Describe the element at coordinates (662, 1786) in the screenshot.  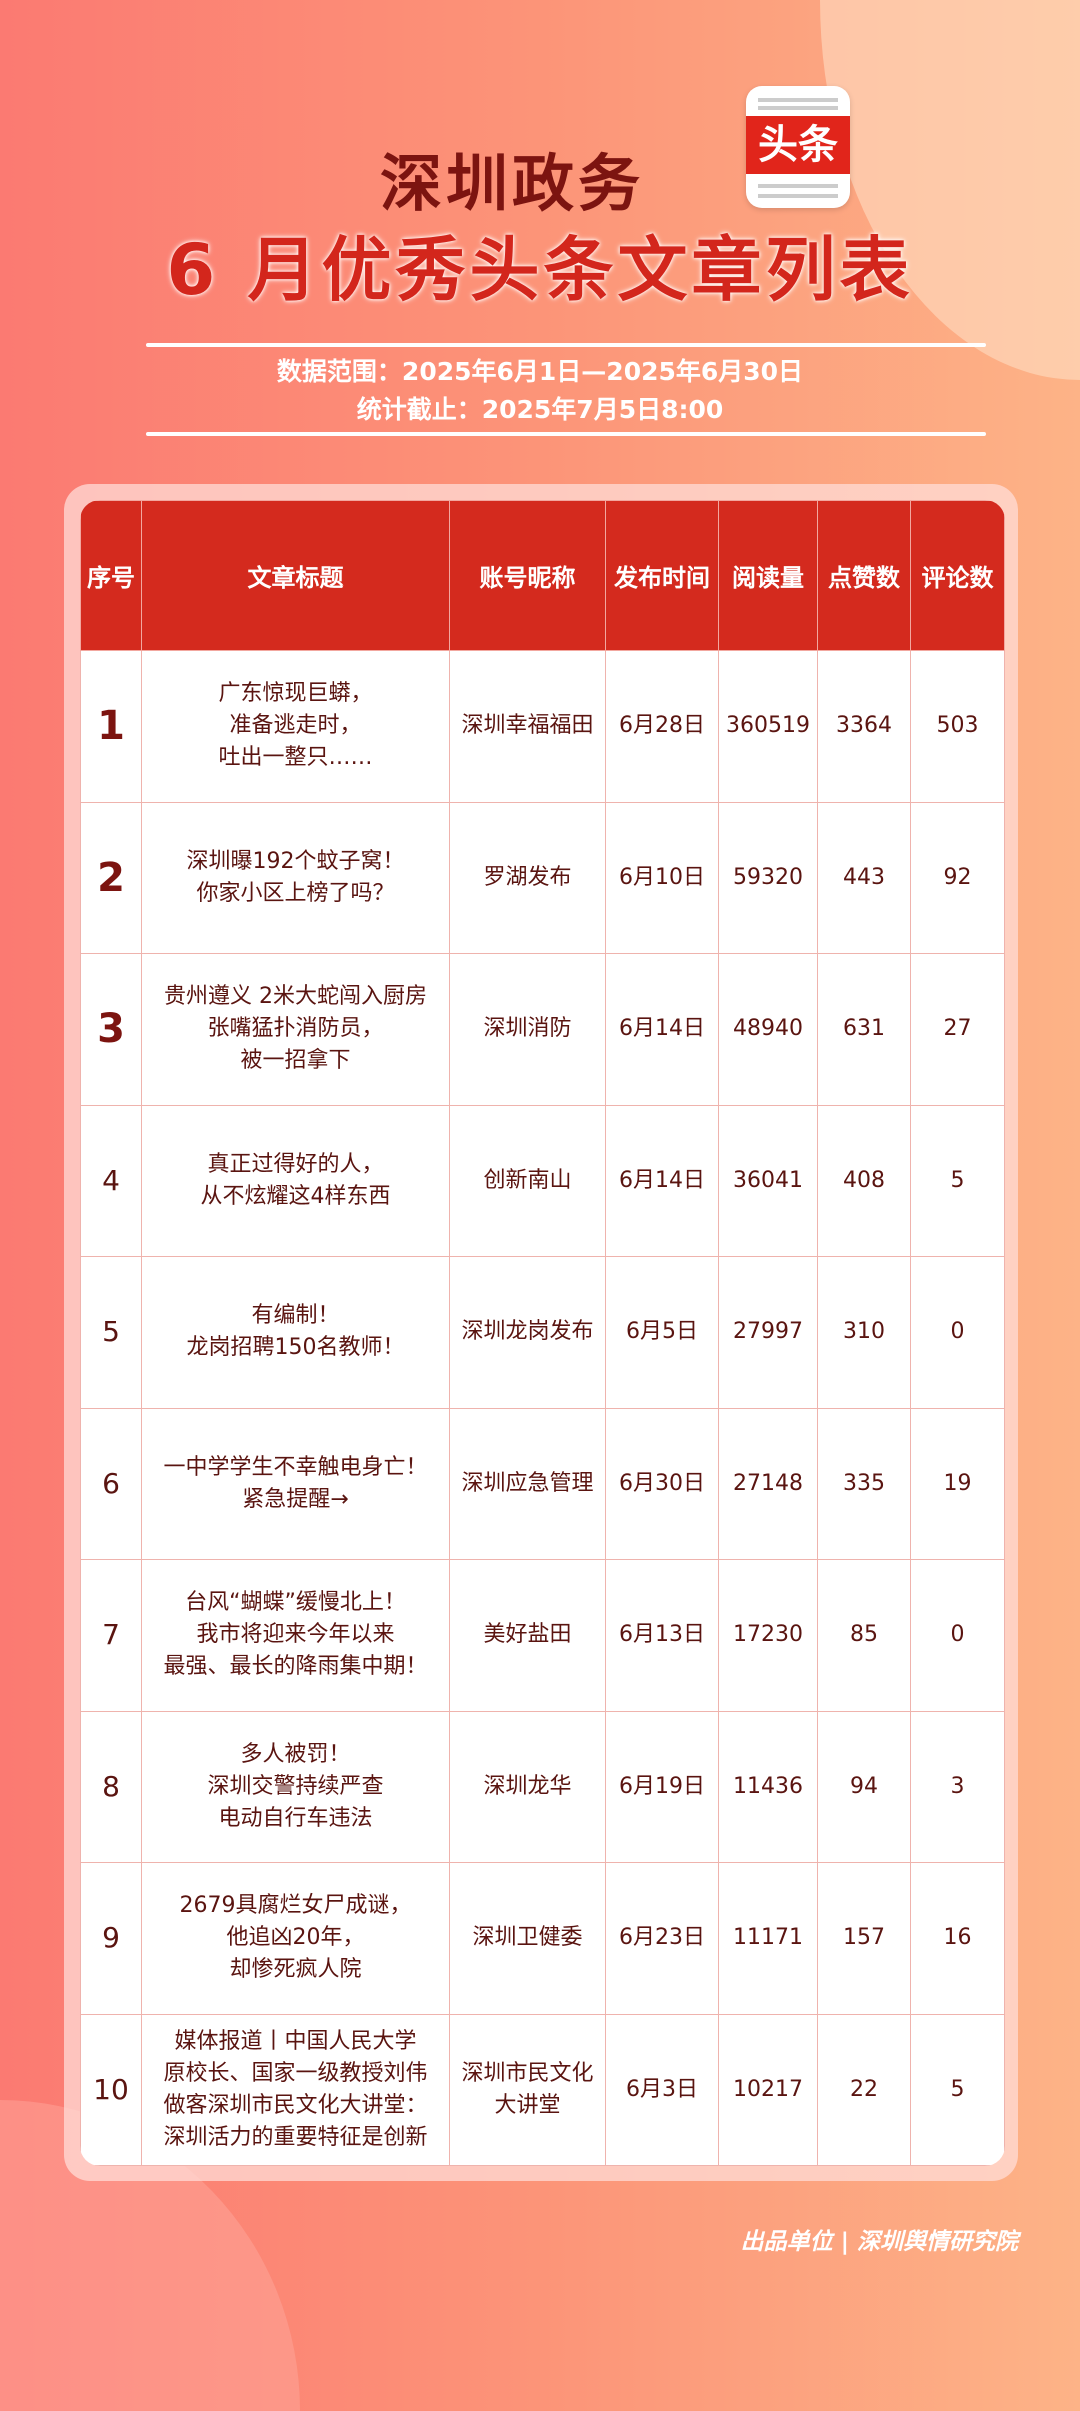
I see `date-cell: 6月19日` at that location.